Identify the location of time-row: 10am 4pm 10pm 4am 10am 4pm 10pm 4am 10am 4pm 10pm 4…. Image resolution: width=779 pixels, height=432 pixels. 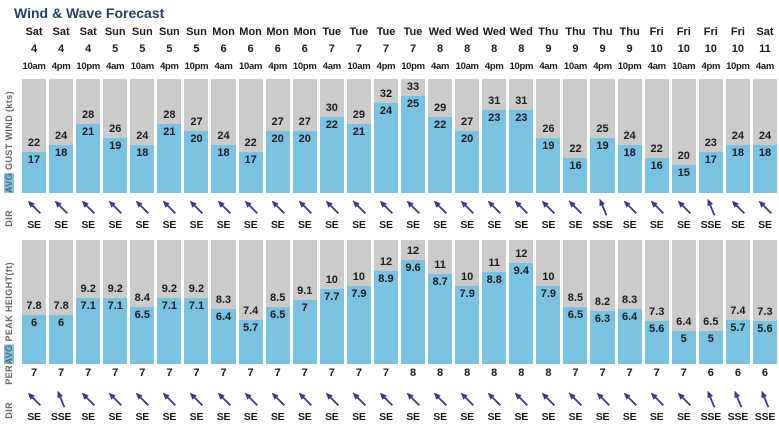
(389, 66).